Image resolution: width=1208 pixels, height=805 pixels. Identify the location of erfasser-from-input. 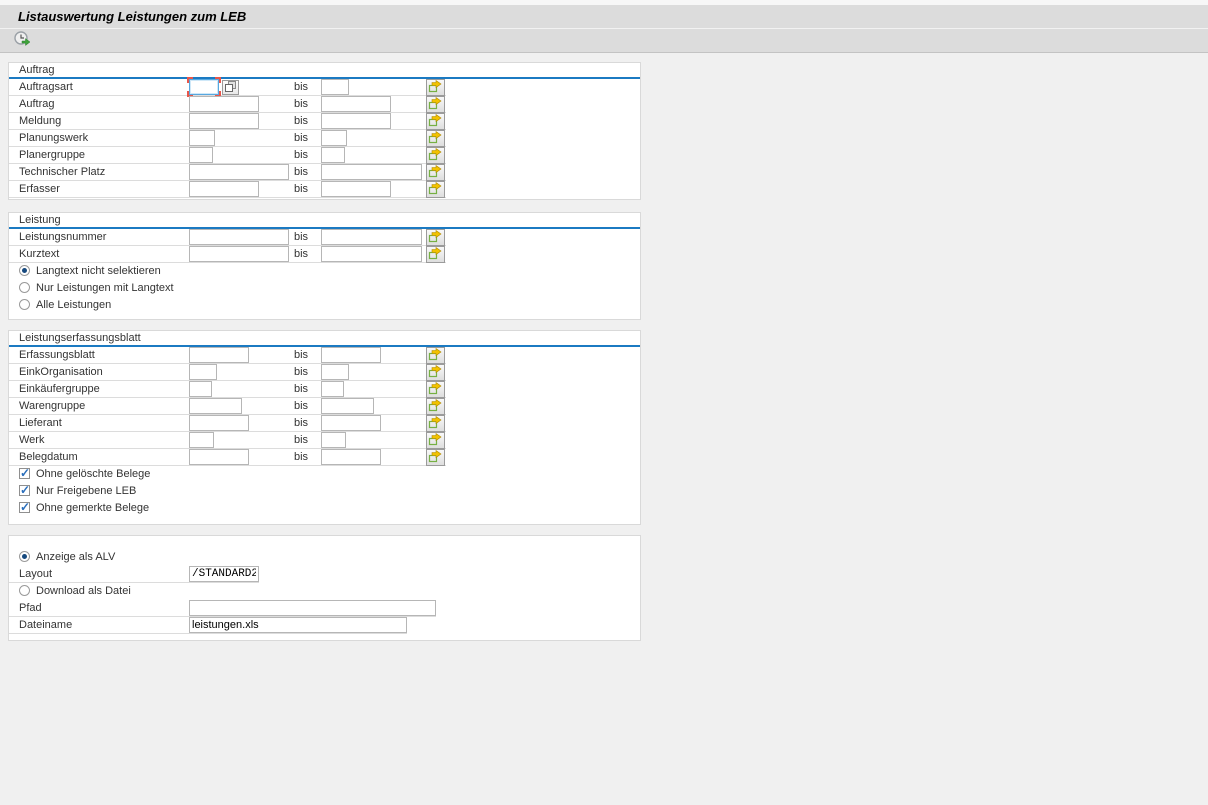
(224, 189).